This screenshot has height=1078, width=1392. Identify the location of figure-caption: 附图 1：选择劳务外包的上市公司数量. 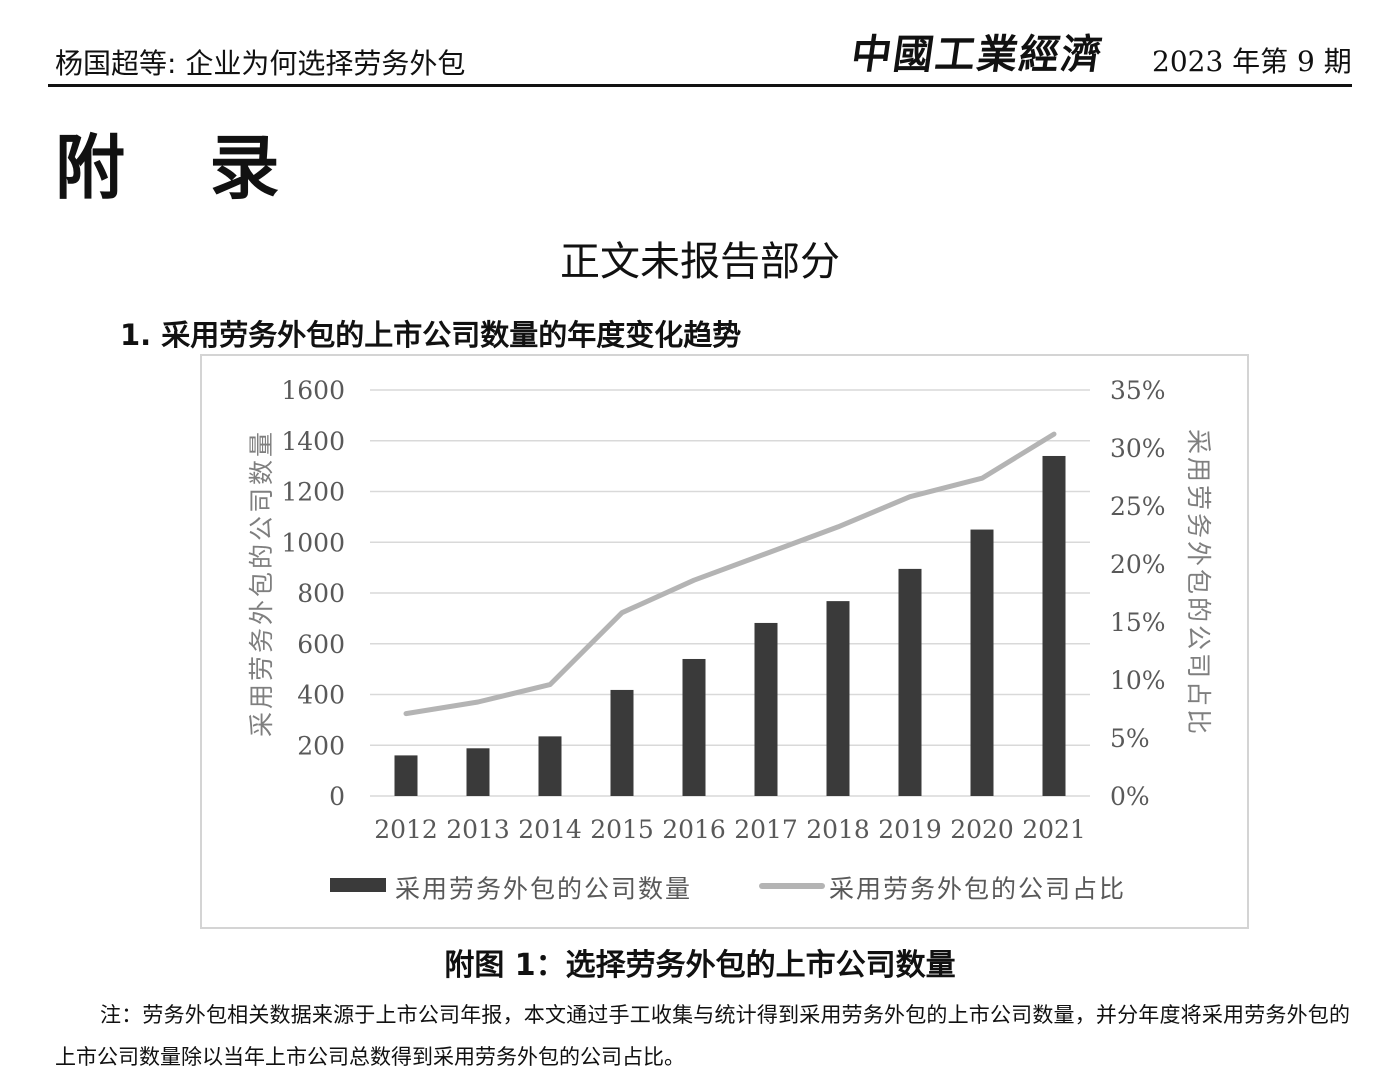
(700, 965).